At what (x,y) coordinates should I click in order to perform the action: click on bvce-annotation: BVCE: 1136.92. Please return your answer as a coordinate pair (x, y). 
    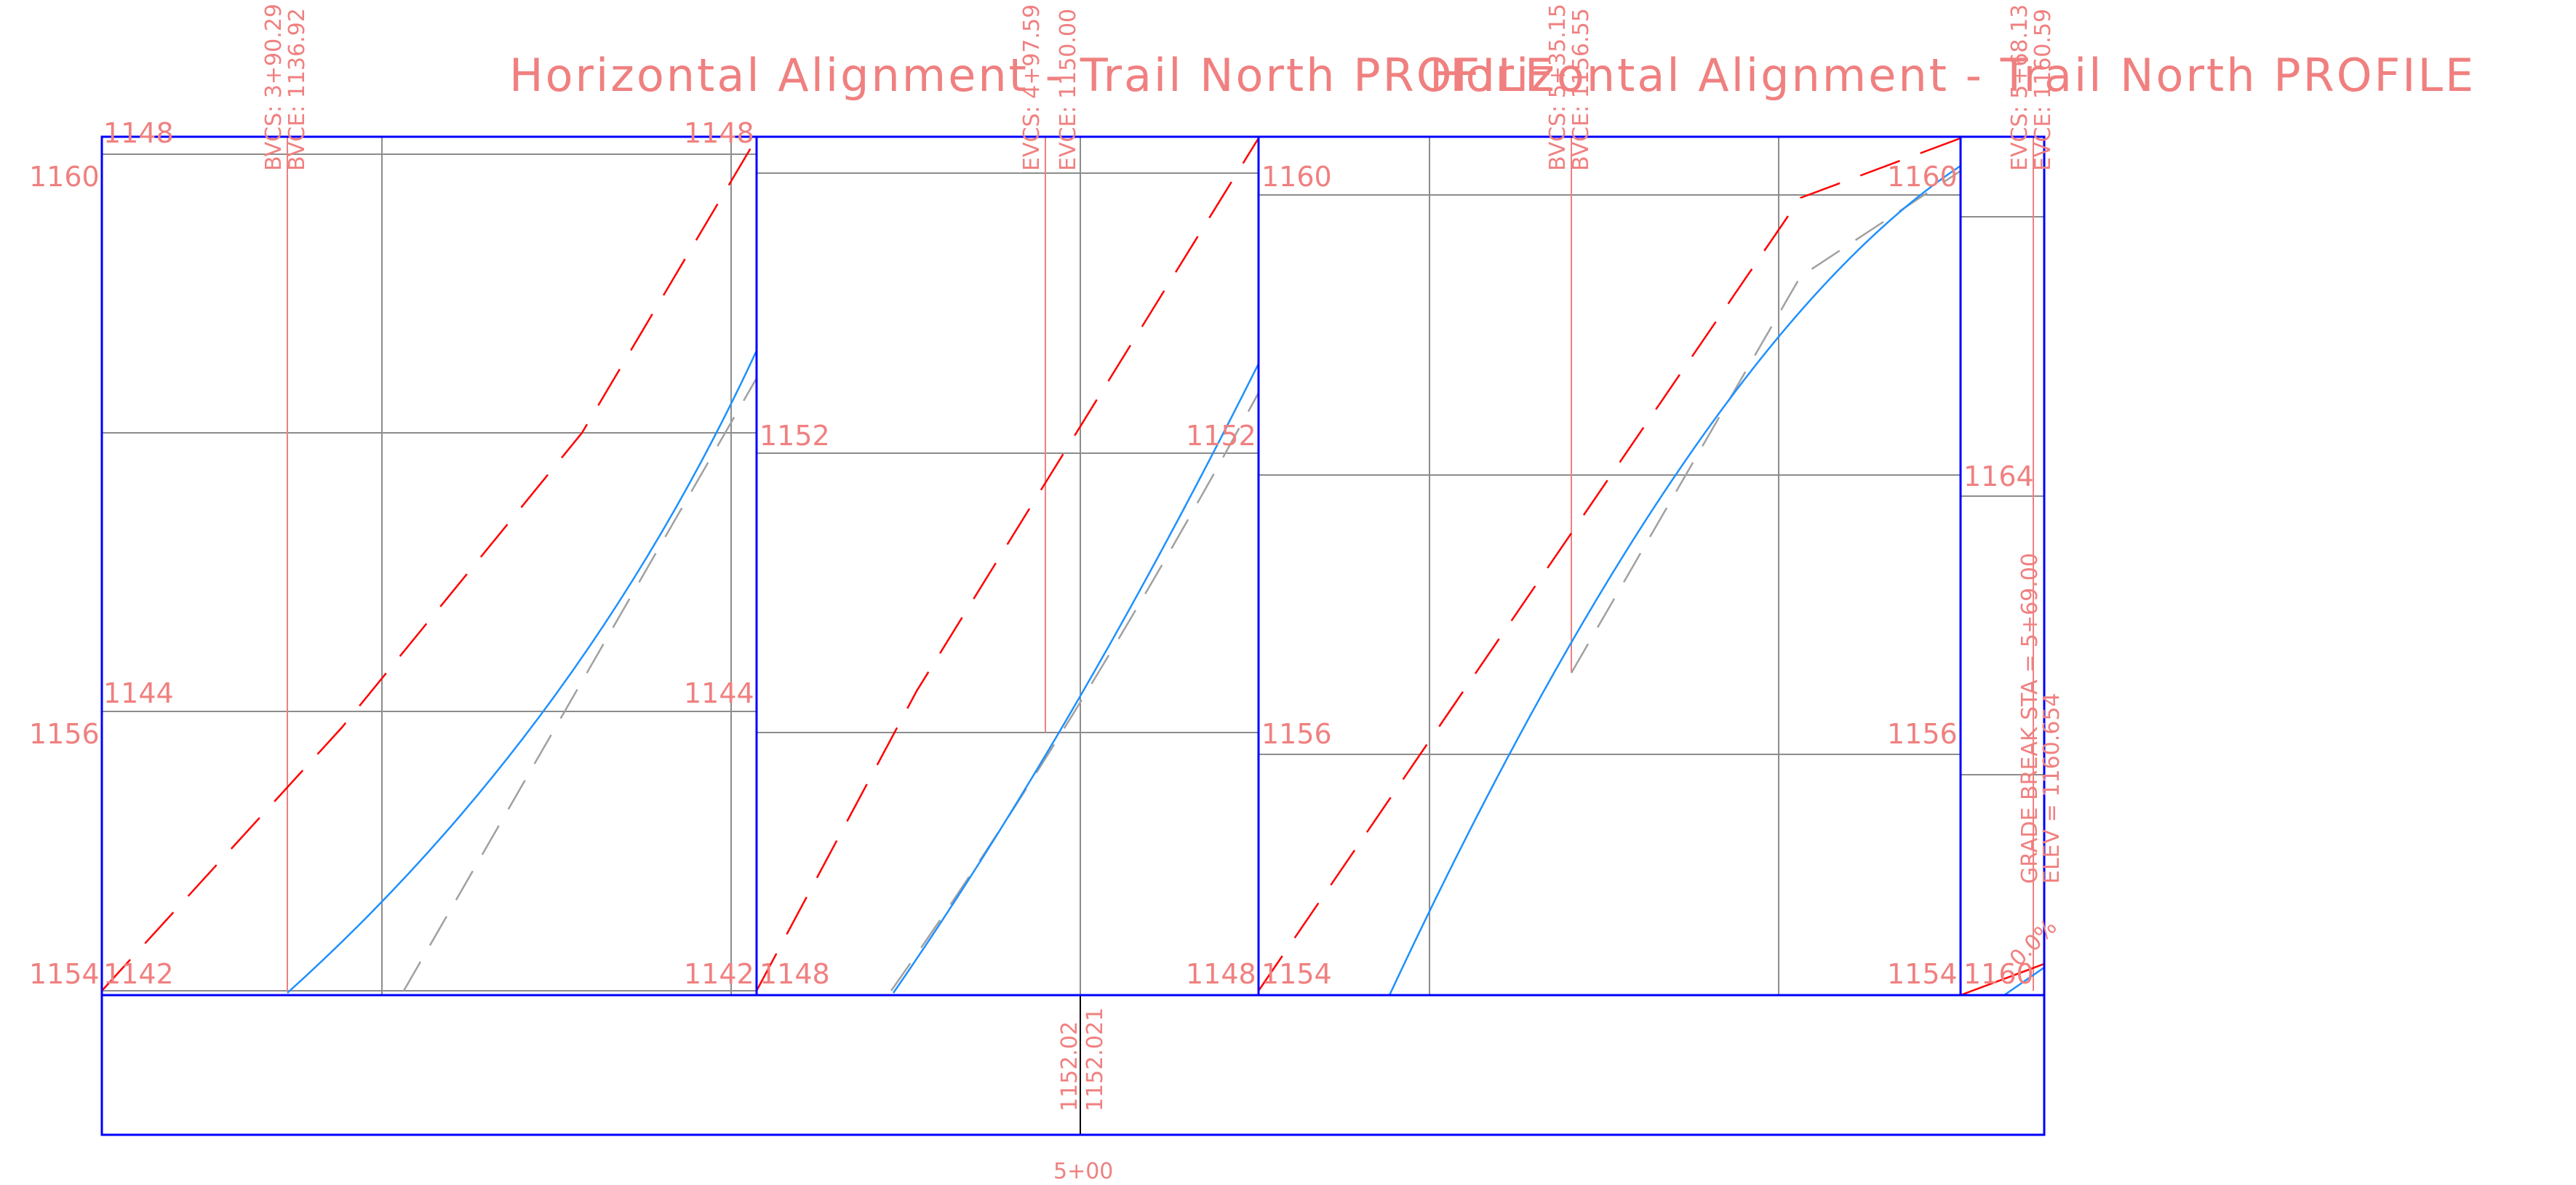
    Looking at the image, I should click on (297, 89).